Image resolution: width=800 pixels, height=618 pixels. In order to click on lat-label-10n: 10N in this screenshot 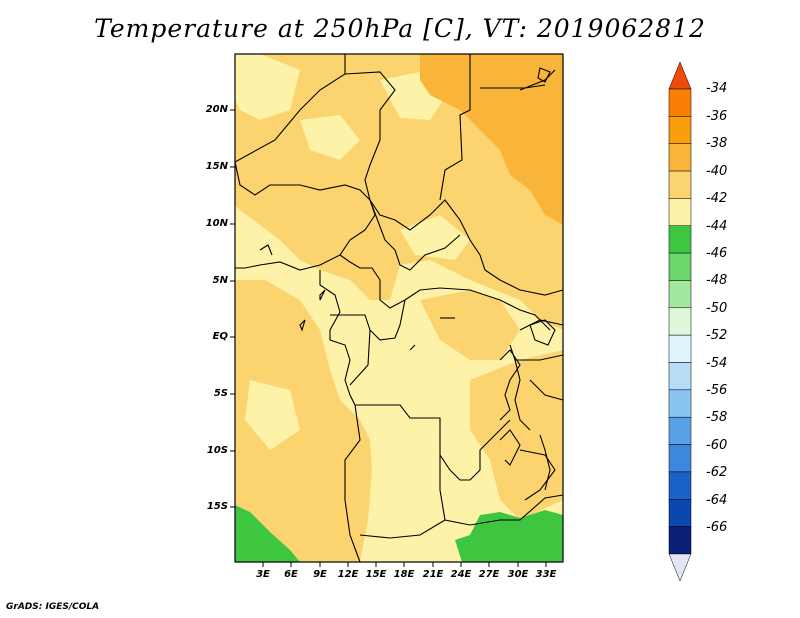, I will do `click(216, 223)`.